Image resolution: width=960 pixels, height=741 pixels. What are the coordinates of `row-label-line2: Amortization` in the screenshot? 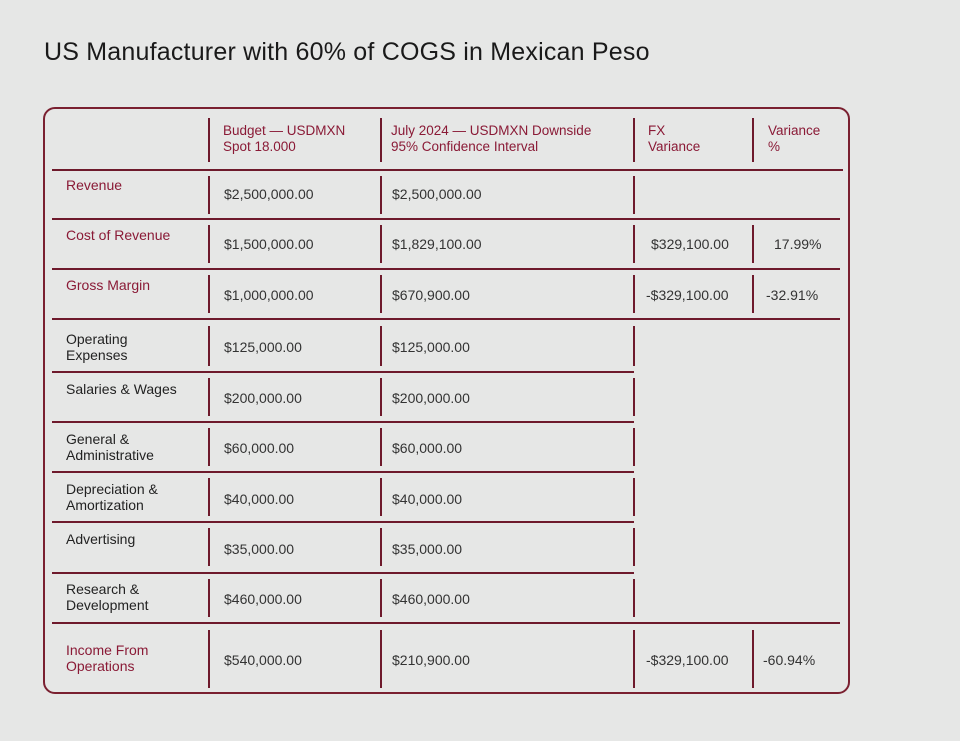 It's located at (105, 505).